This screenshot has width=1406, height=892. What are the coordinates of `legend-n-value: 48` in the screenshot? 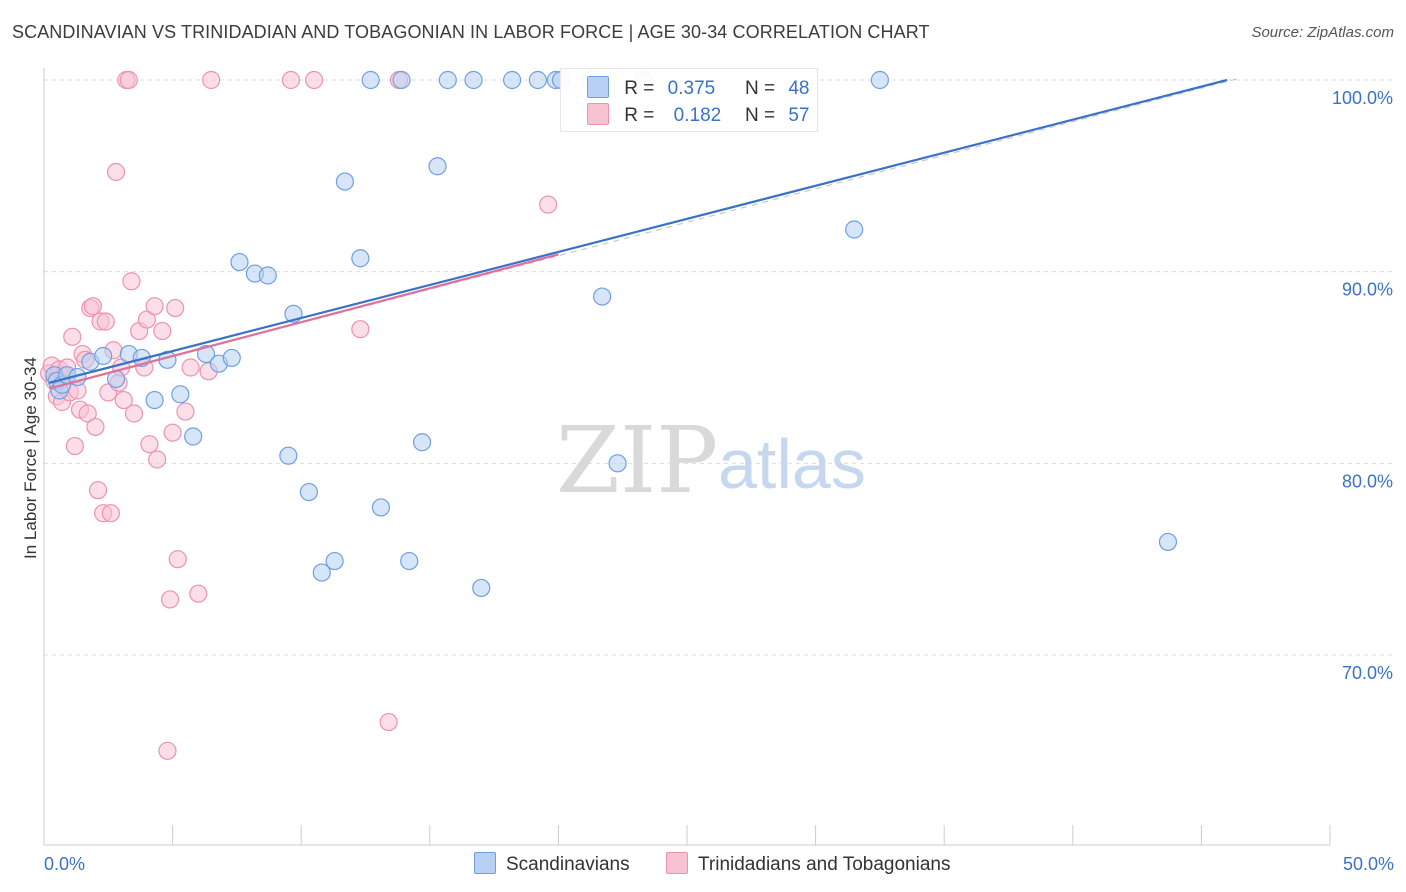 It's located at (799, 88).